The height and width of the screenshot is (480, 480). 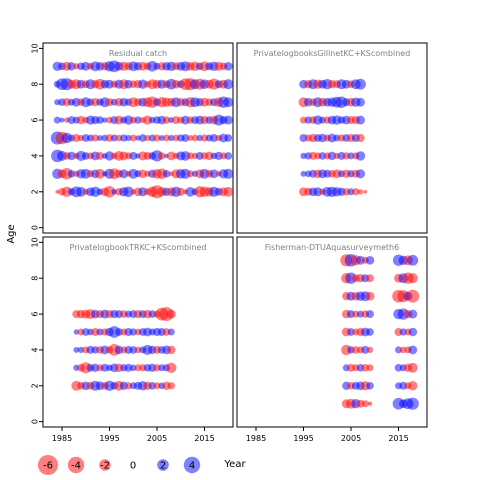 I want to click on panel-title: PrivatelogbooksGillnetKC+KScombined, so click(x=332, y=53).